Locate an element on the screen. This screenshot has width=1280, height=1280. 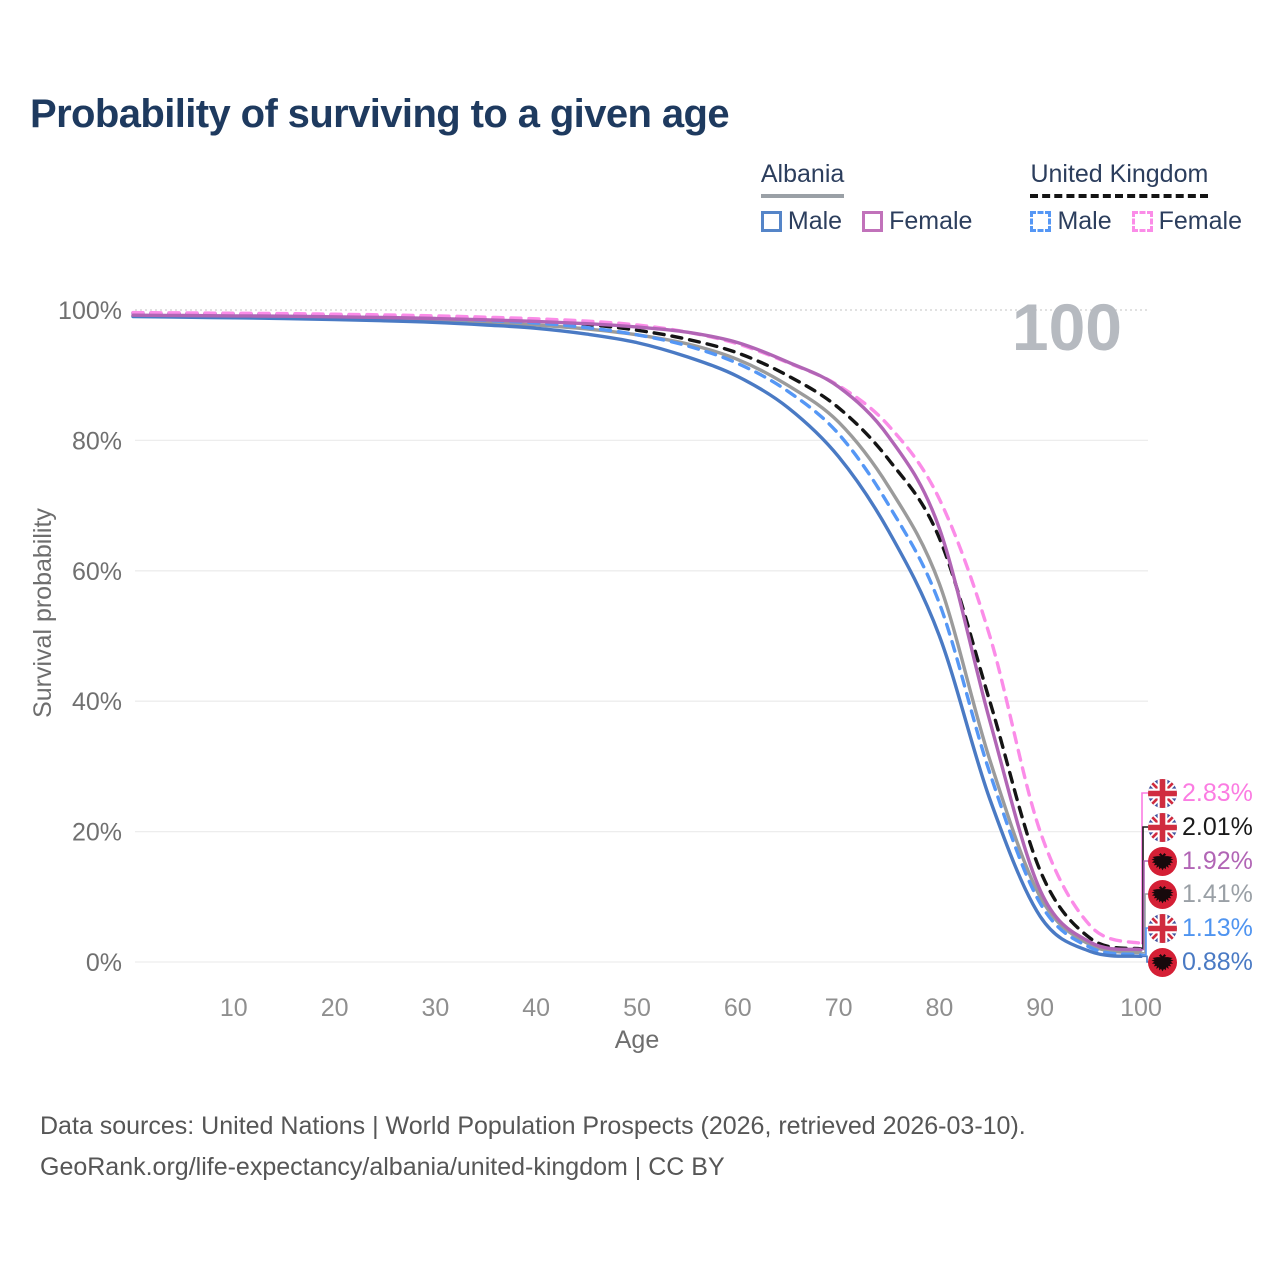
x-axis-title: Age is located at coordinates (637, 1040).